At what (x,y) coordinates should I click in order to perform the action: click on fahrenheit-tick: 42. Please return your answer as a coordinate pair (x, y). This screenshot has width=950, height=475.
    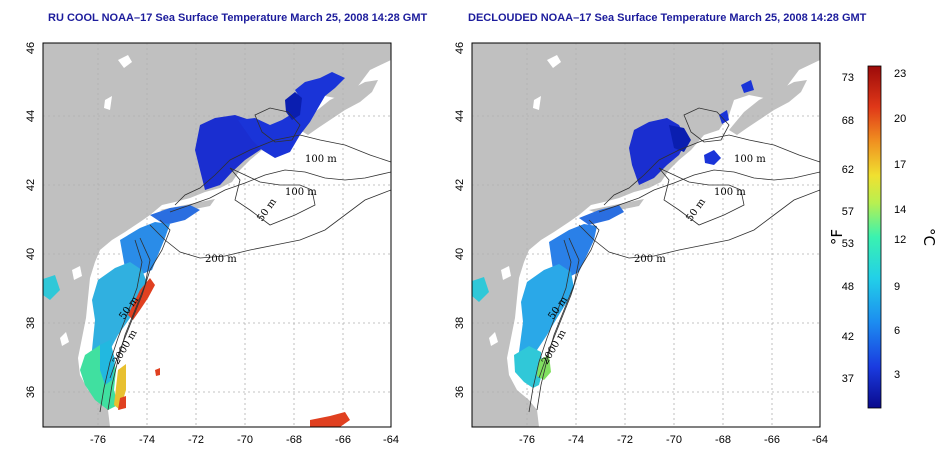
    Looking at the image, I should click on (848, 337).